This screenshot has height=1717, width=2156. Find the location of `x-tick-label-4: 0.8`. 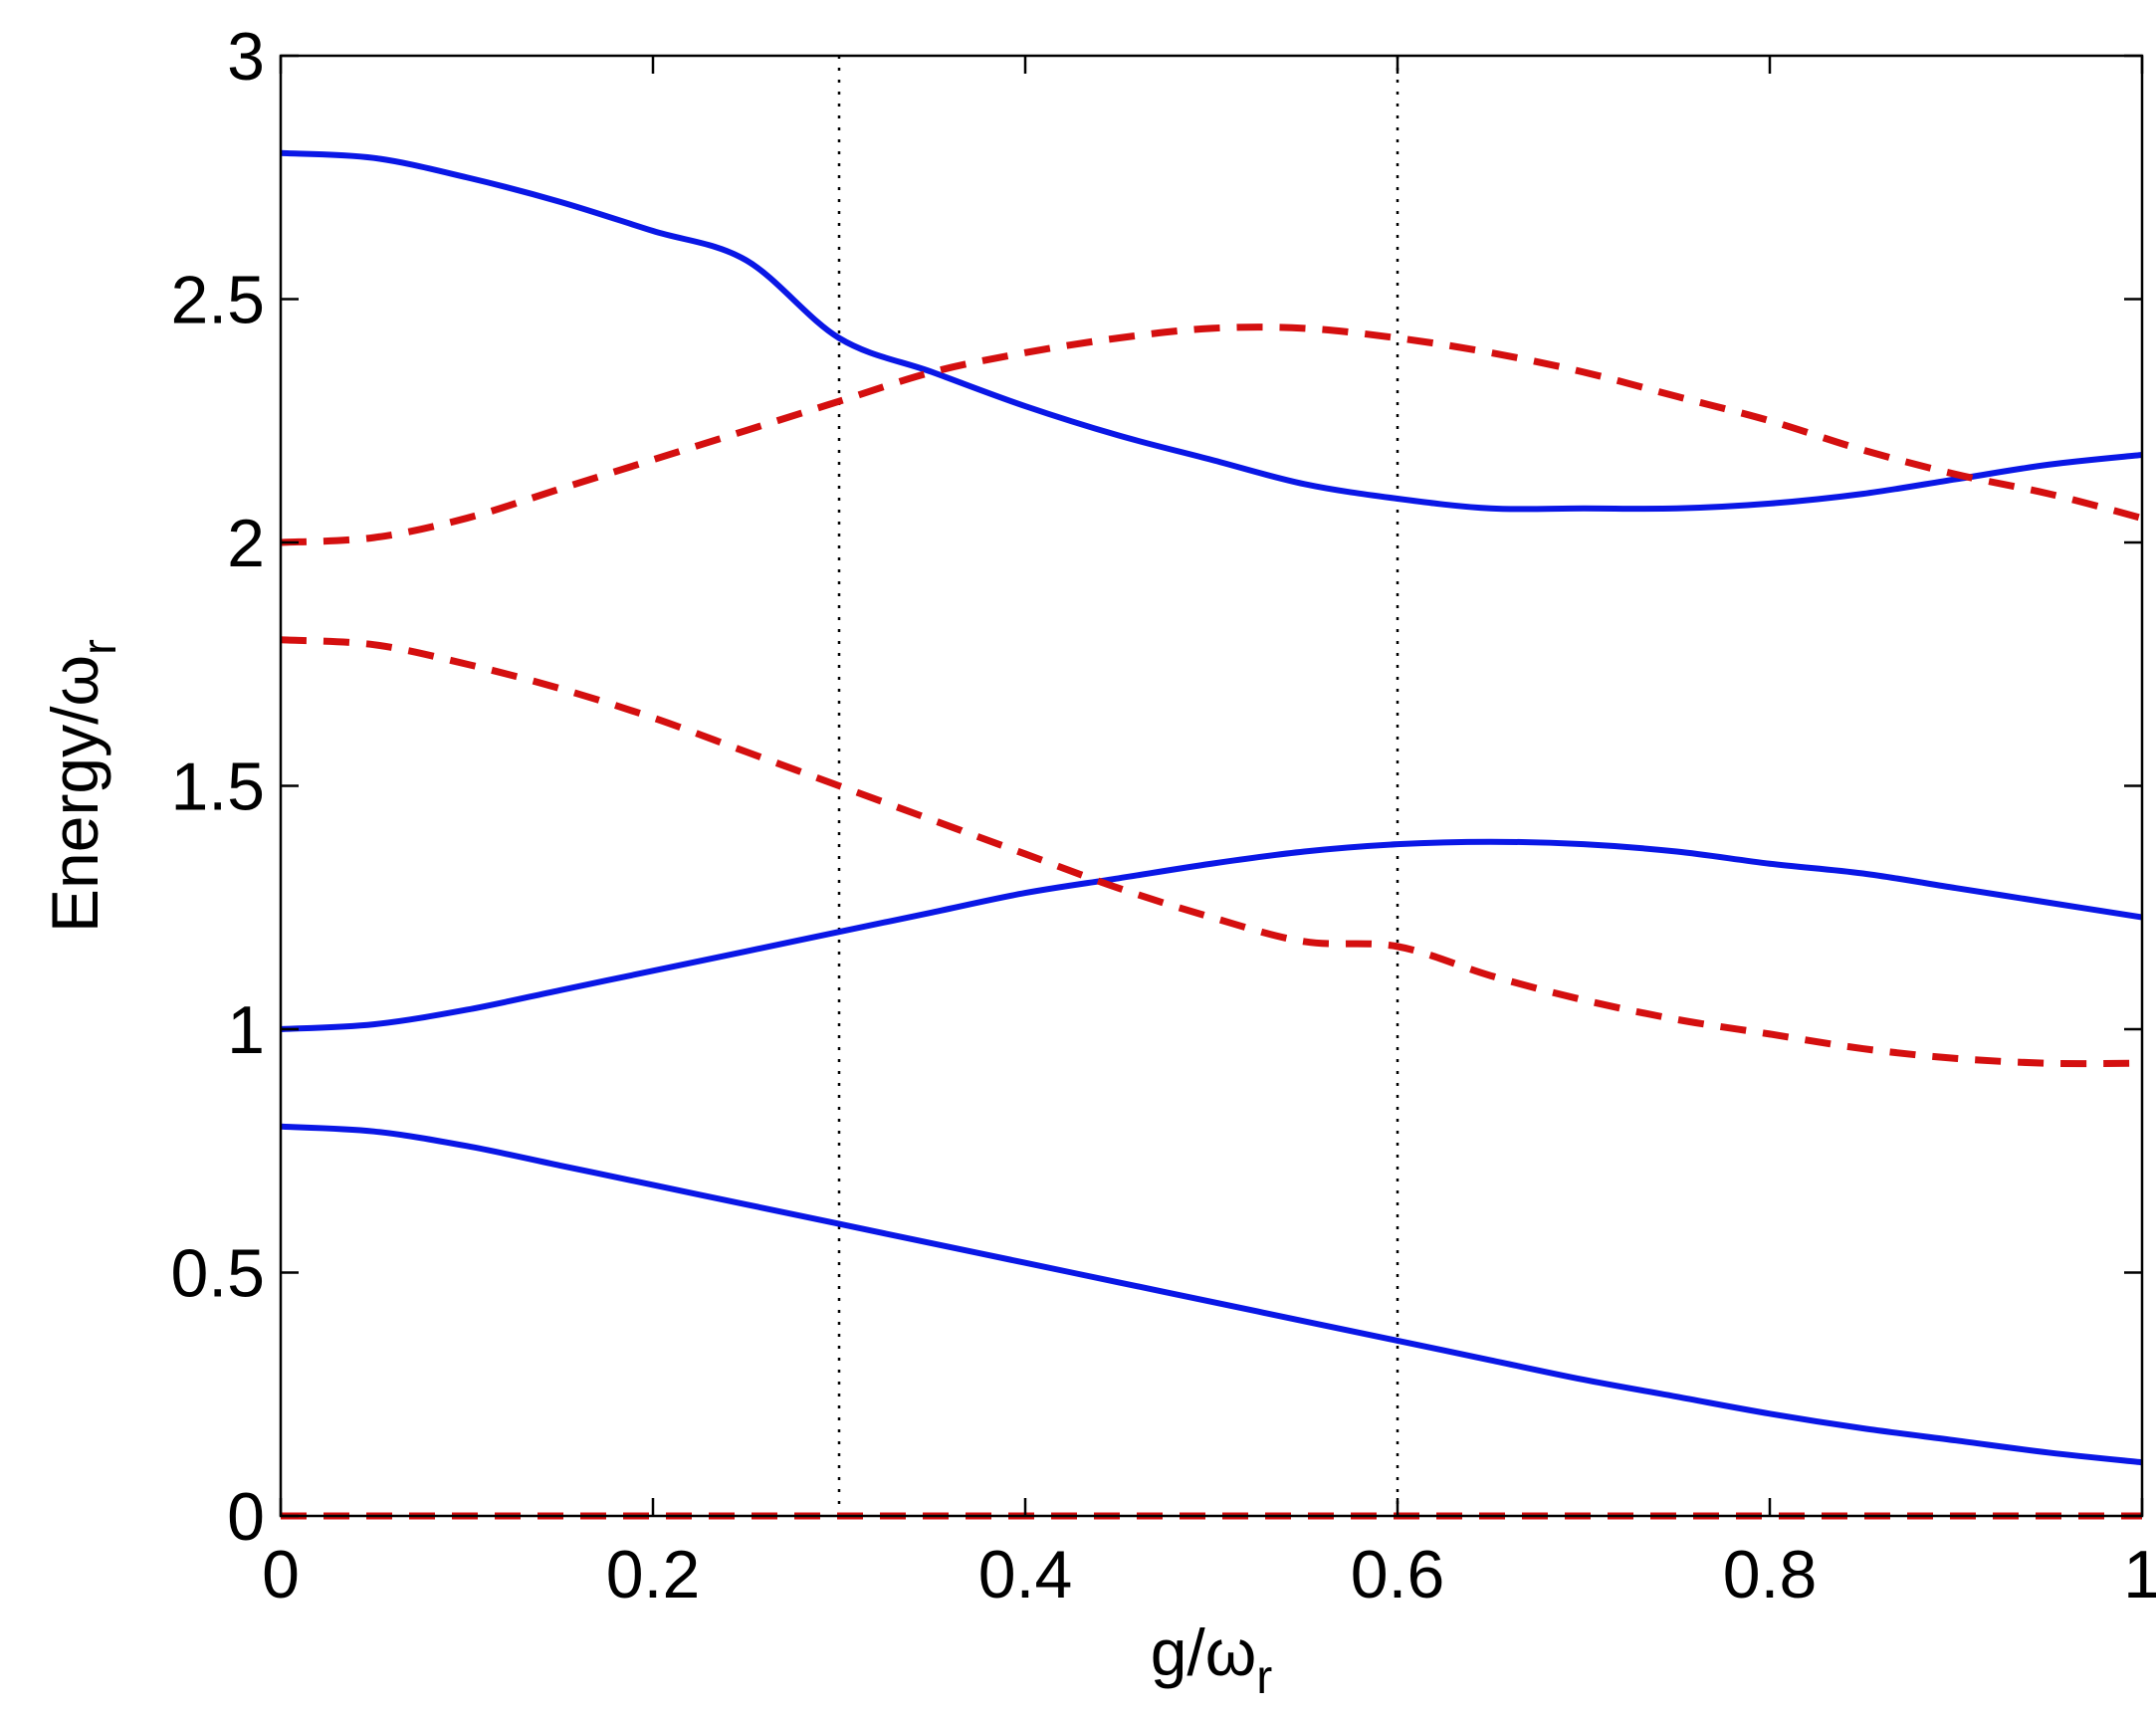

x-tick-label-4: 0.8 is located at coordinates (1770, 1575).